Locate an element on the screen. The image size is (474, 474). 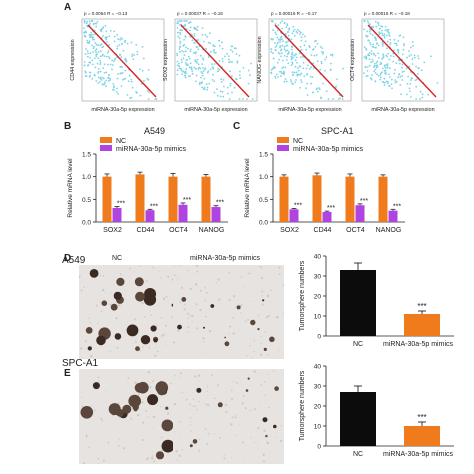
y-axis-label: Relative mRNA level is located at coordinates (247, 188).